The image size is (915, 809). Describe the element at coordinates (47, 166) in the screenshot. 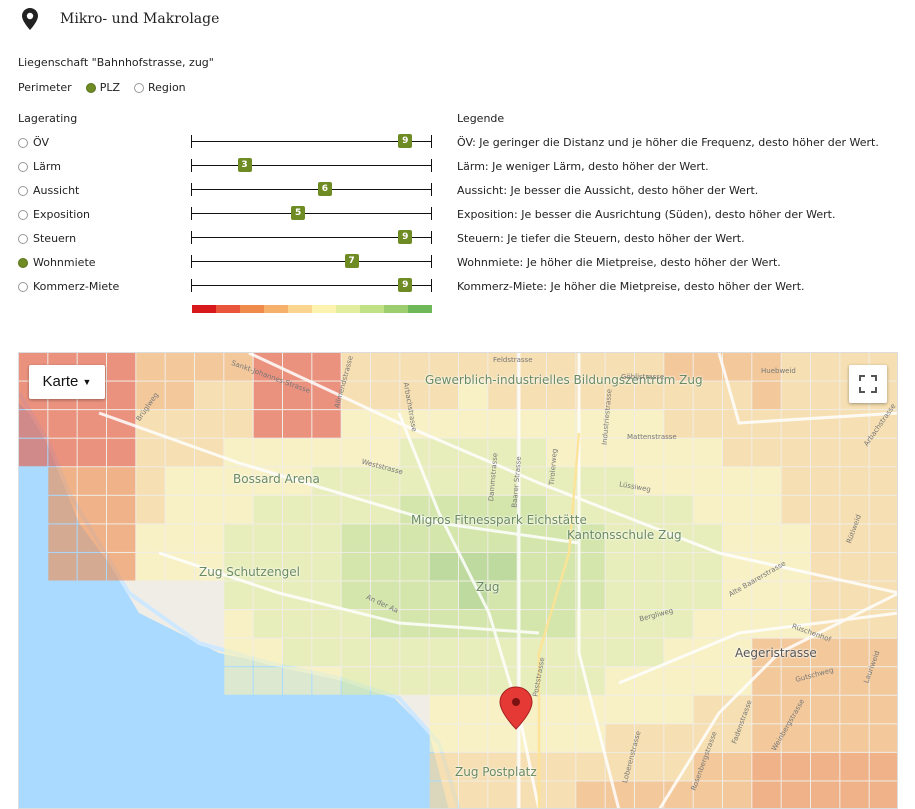

I see `rating-label: Lärm` at that location.